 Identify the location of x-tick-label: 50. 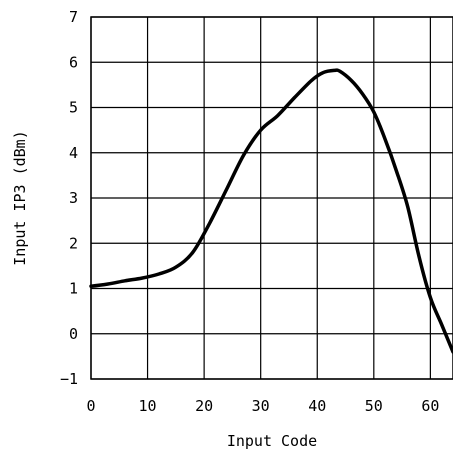
(374, 406).